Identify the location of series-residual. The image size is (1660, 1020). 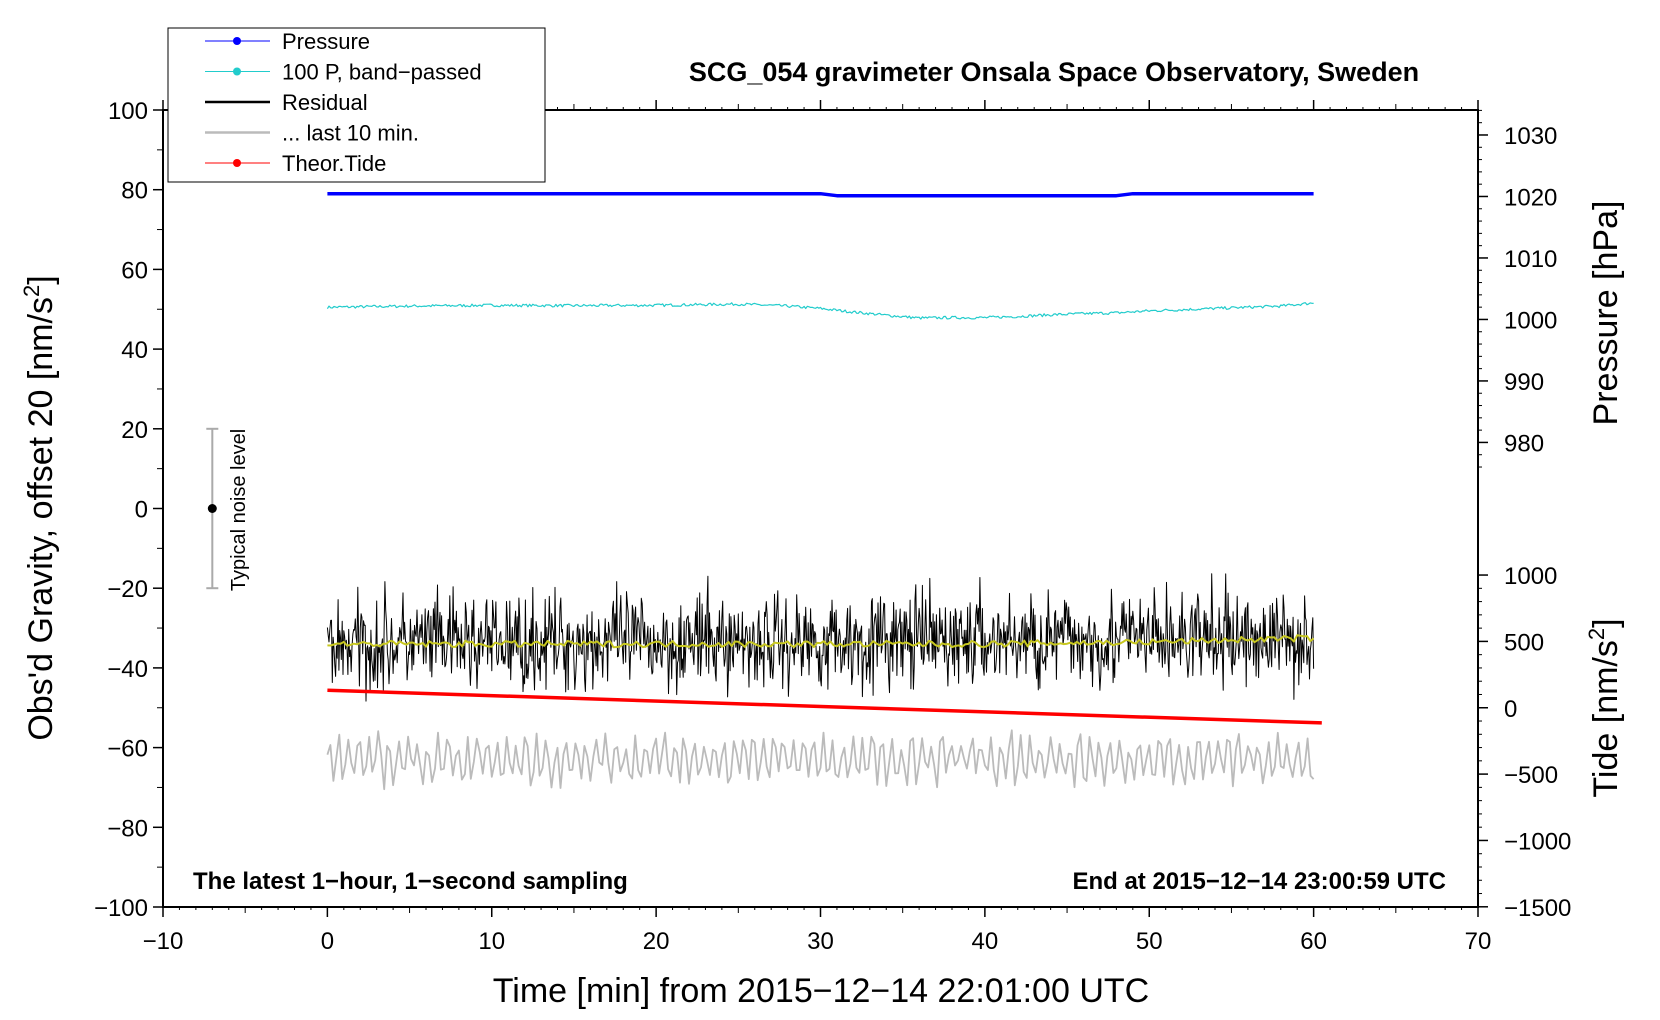
(820, 637).